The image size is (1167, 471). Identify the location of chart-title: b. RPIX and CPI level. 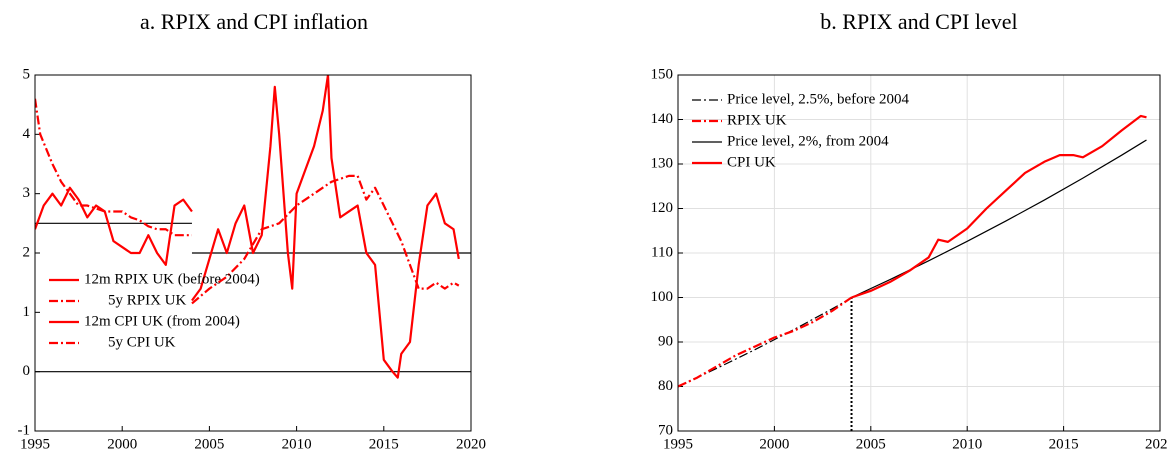
(918, 21).